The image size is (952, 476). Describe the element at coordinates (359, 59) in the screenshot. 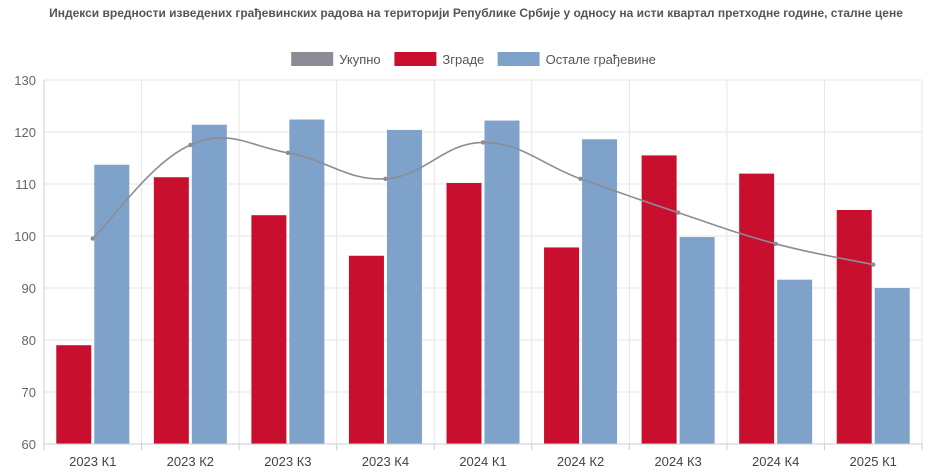

I see `legend-label-0: Укупно` at that location.